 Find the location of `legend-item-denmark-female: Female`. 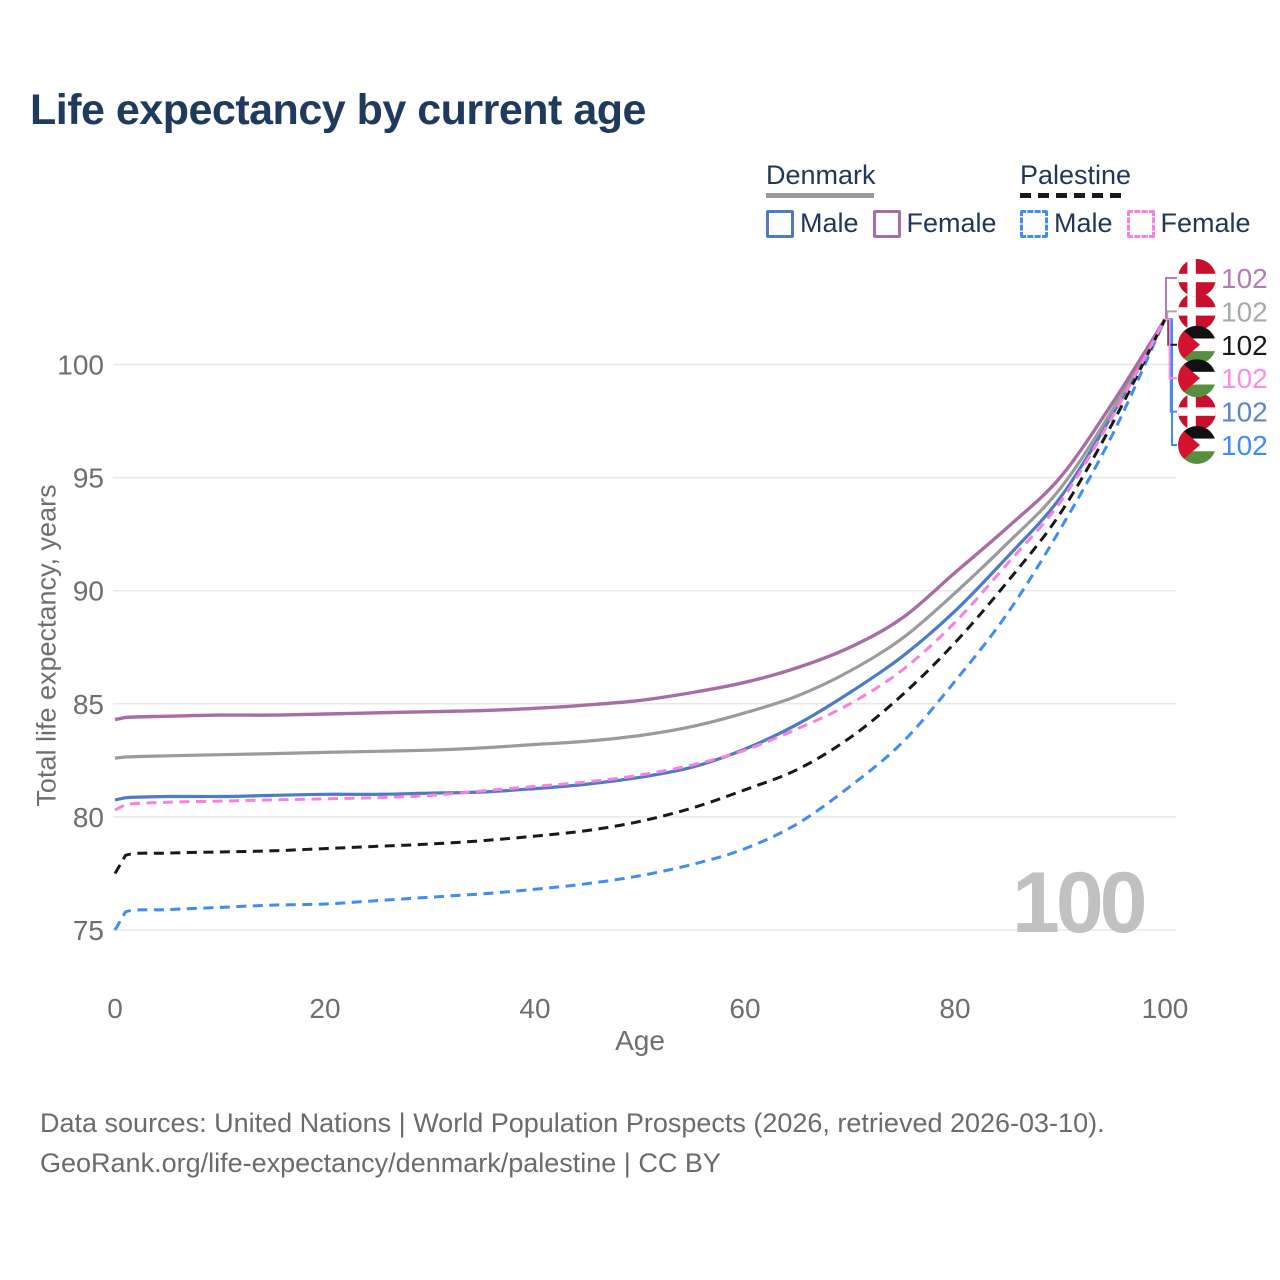

legend-item-denmark-female: Female is located at coordinates (934, 223).